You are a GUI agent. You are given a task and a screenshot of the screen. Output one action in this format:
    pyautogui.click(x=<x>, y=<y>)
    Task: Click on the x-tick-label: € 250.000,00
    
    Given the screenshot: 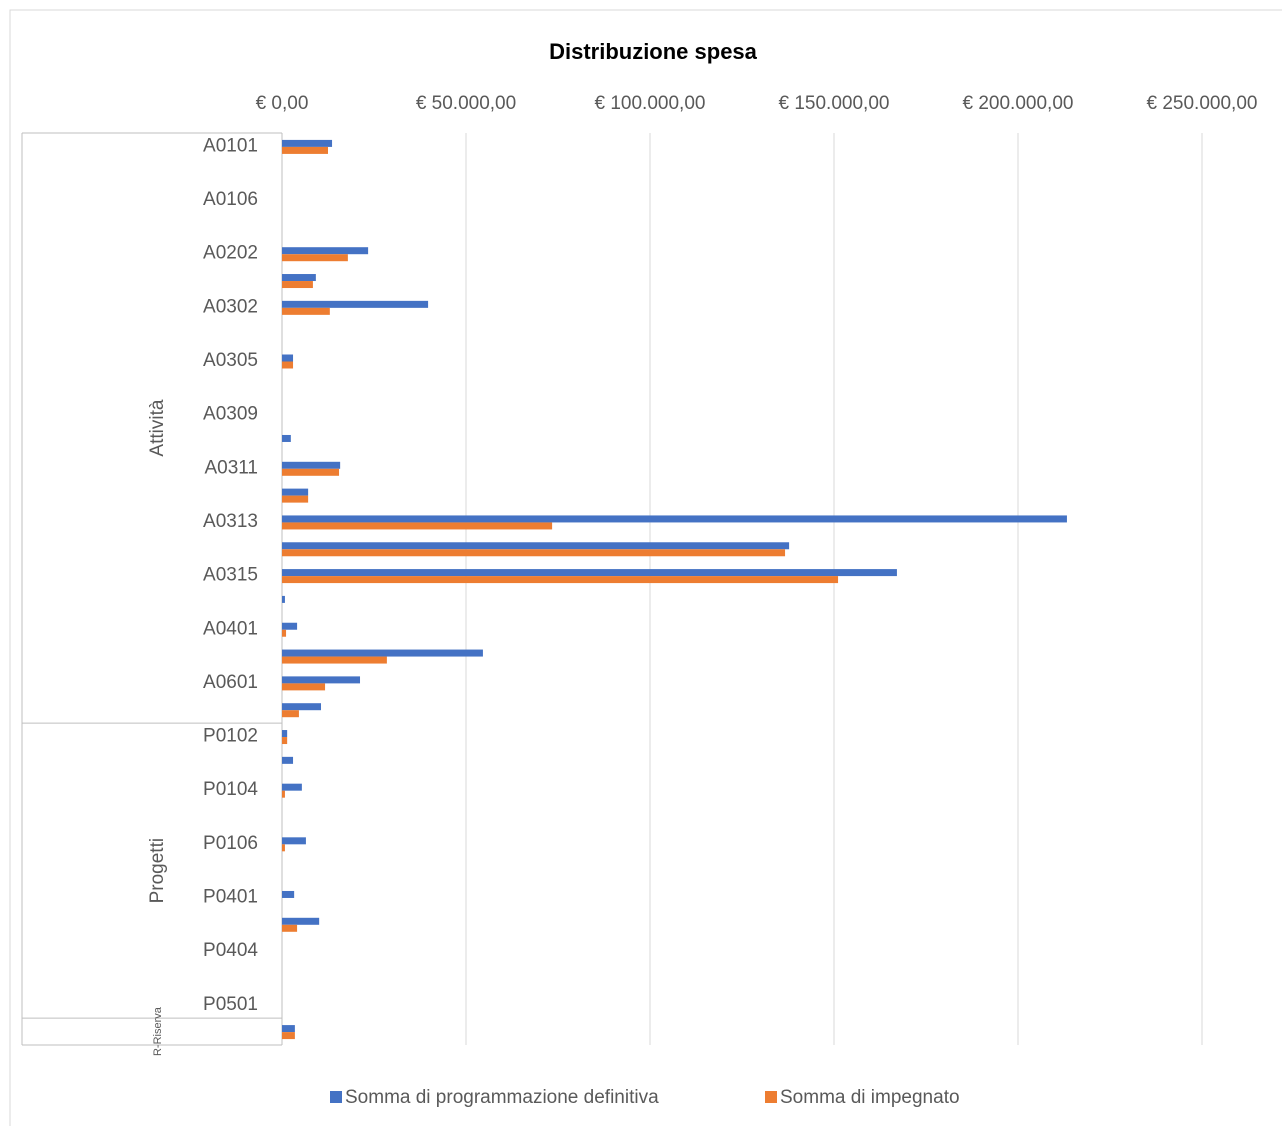 What is the action you would take?
    pyautogui.click(x=1202, y=103)
    